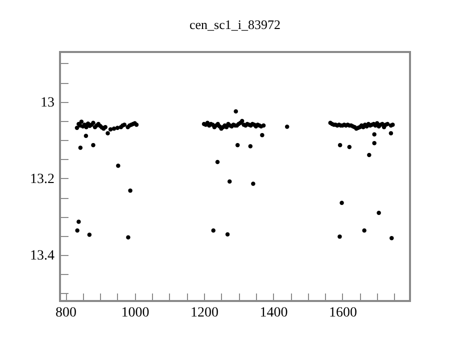 This screenshot has height=340, width=460. Describe the element at coordinates (42, 179) in the screenshot. I see `y-tick-label: 13.2` at that location.